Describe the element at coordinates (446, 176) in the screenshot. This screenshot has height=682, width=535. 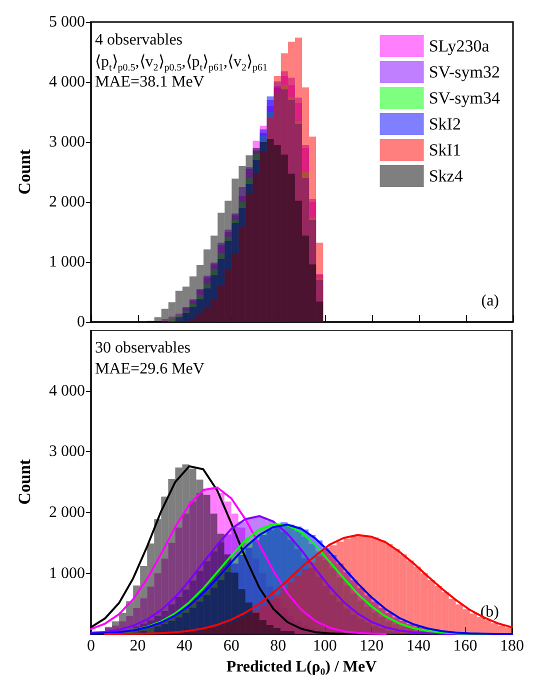
I see `legend-label: Skz4` at that location.